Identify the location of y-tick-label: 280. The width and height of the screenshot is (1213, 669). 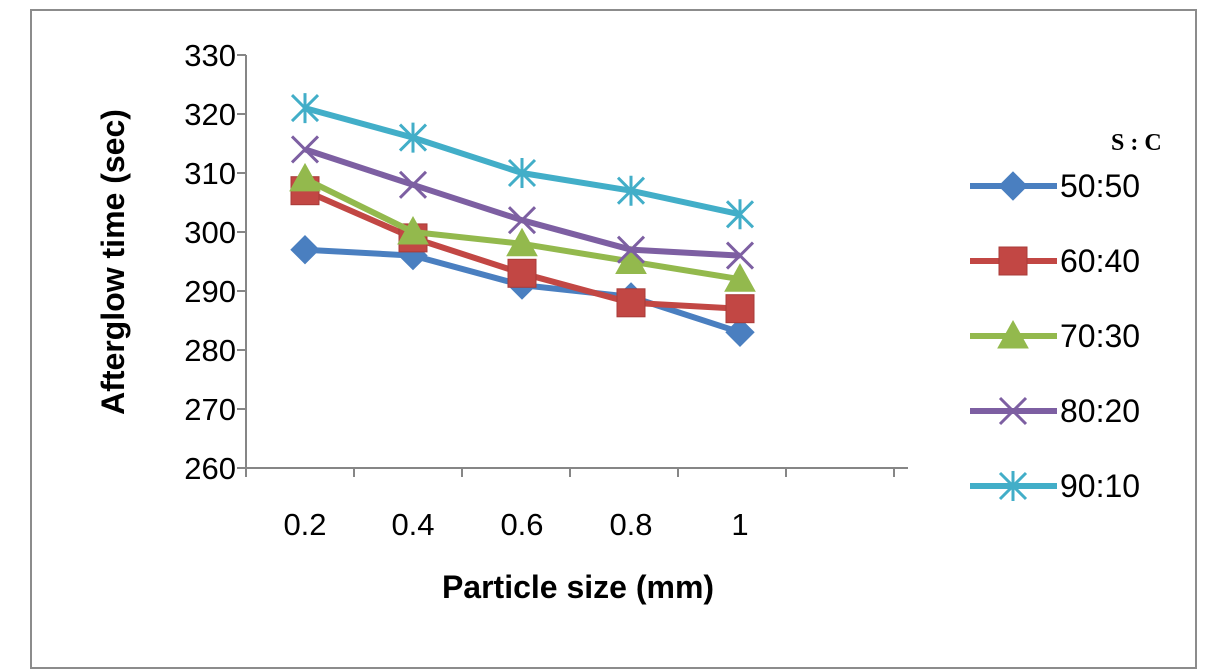
(210, 350).